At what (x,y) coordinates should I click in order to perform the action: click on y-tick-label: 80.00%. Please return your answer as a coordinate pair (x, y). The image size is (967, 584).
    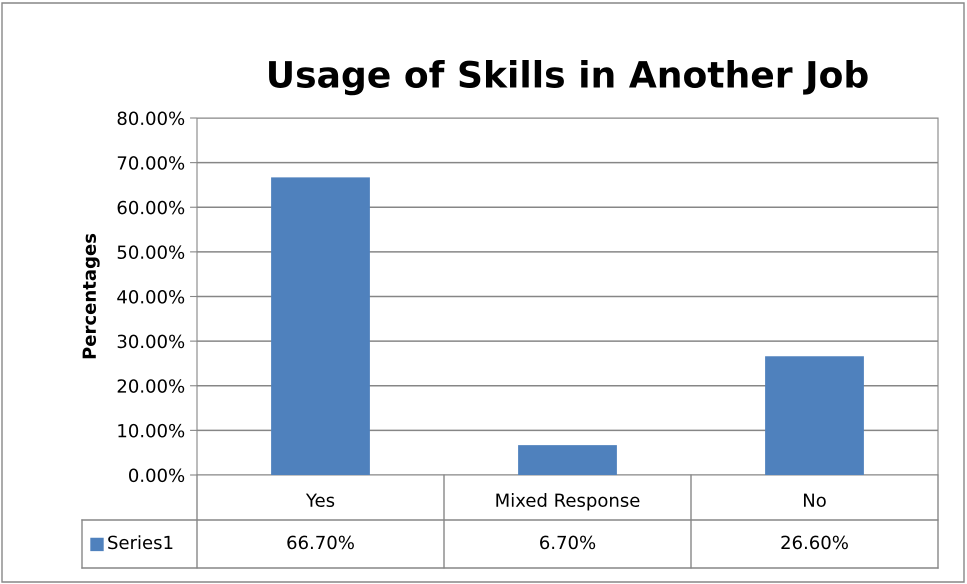
    Looking at the image, I should click on (151, 118).